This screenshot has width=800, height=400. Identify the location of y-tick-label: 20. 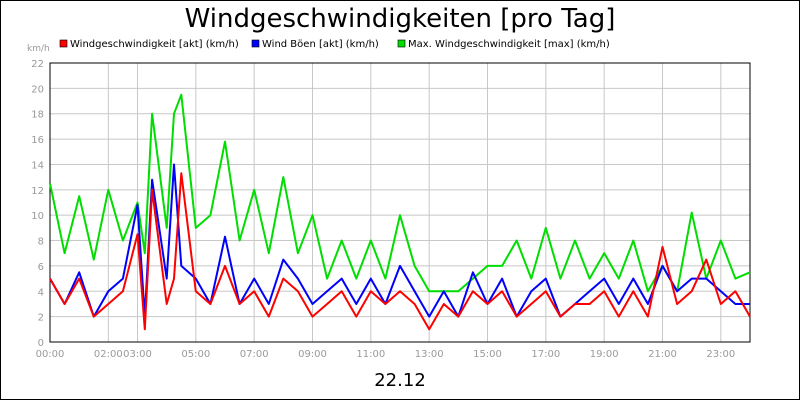
(37, 89).